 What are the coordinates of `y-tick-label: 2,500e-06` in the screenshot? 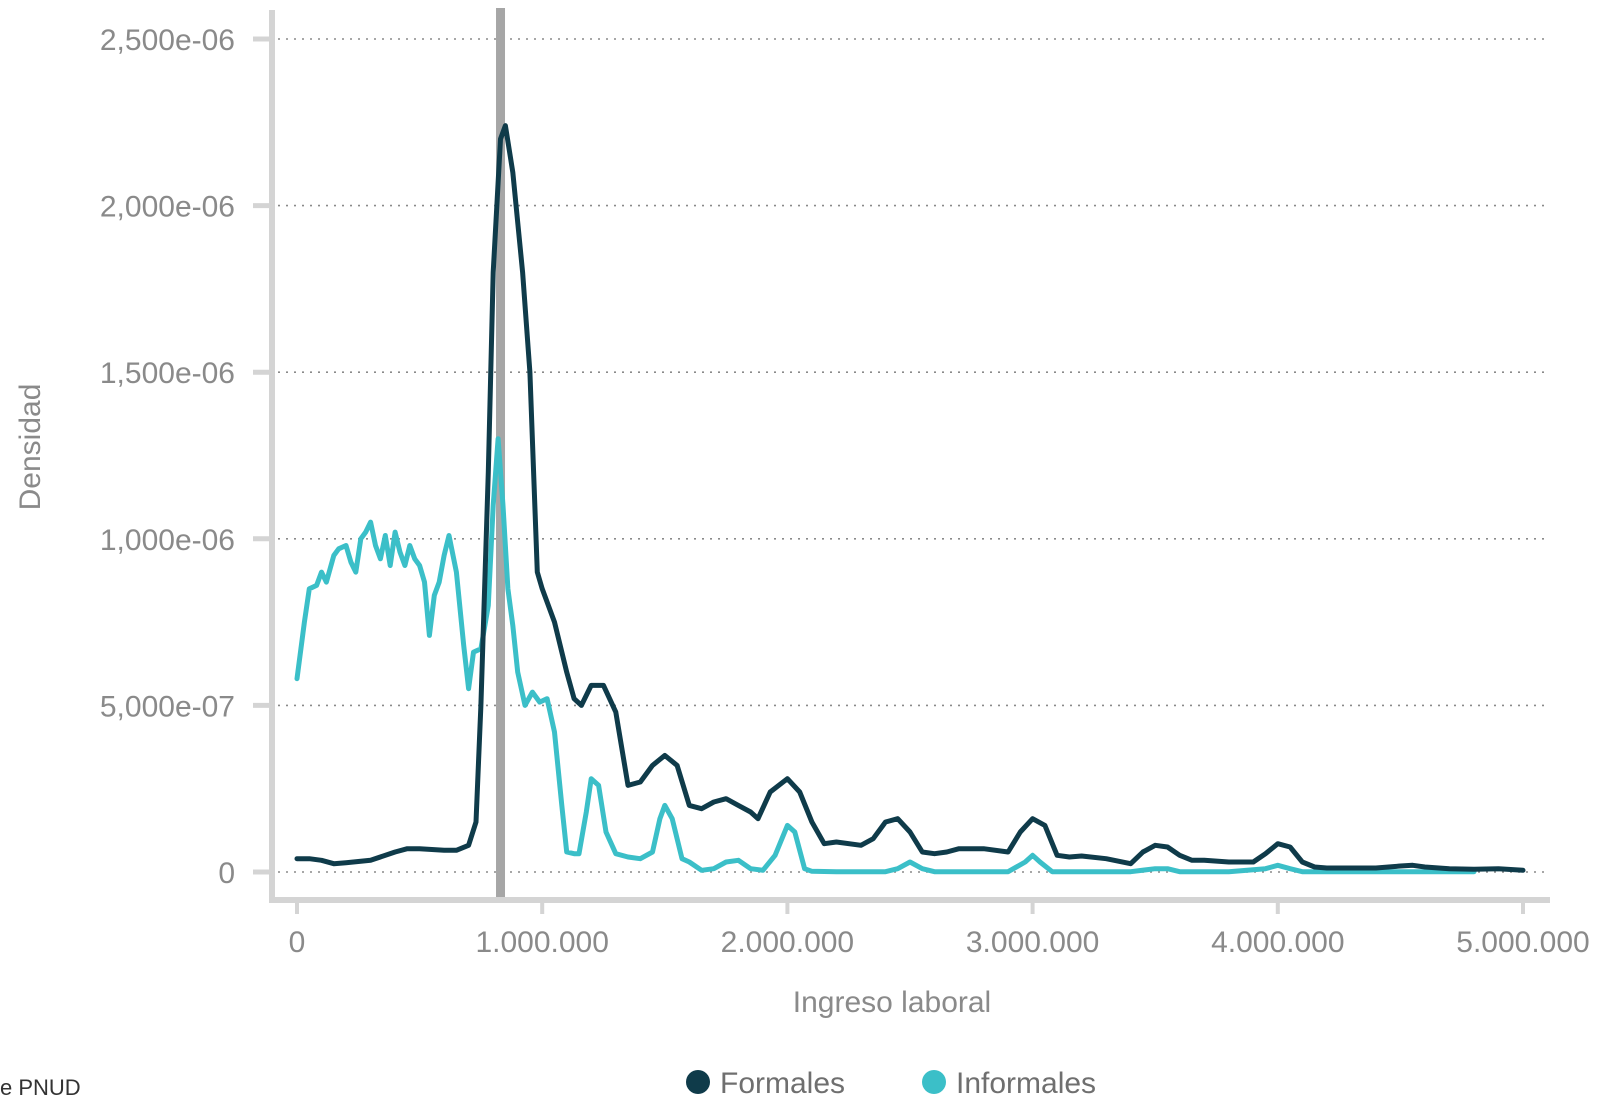 It's located at (167, 40).